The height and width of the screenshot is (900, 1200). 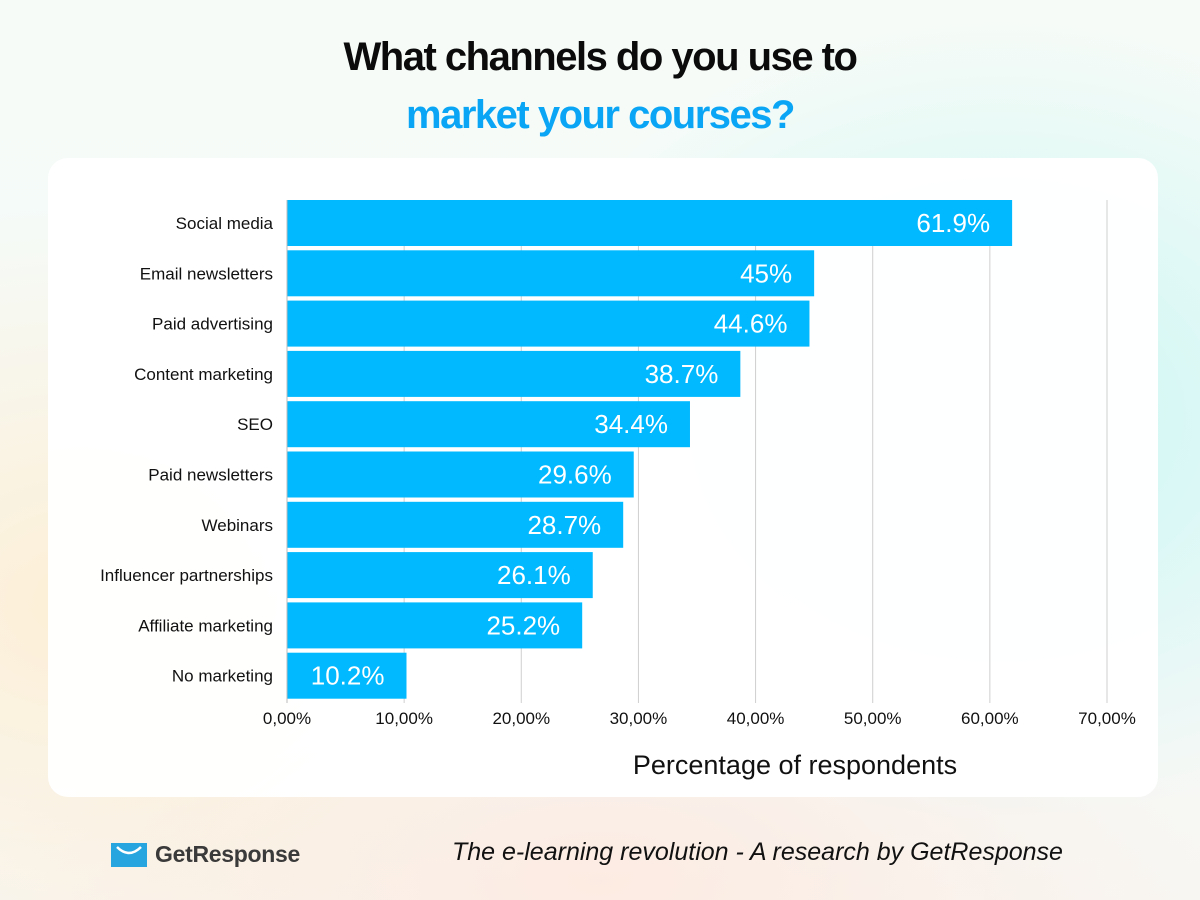 What do you see at coordinates (206, 273) in the screenshot?
I see `category-label: Email newsletters` at bounding box center [206, 273].